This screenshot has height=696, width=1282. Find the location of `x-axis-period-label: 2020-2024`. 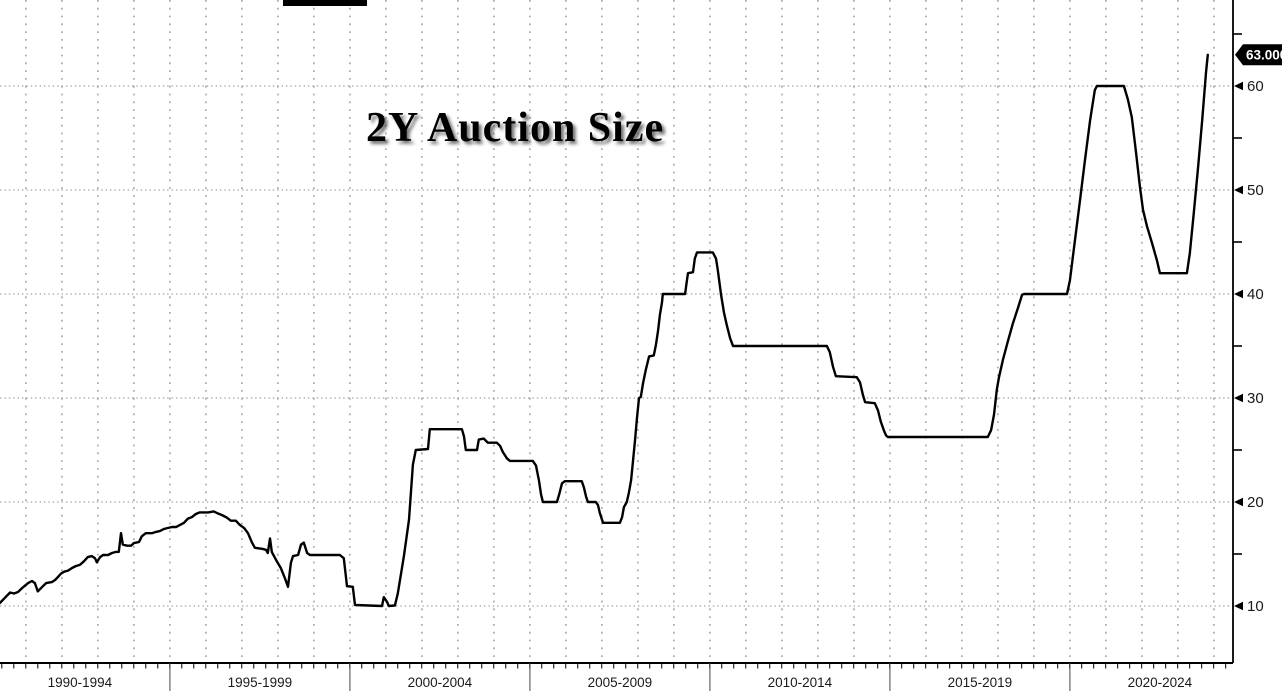

x-axis-period-label: 2020-2024 is located at coordinates (1160, 682).